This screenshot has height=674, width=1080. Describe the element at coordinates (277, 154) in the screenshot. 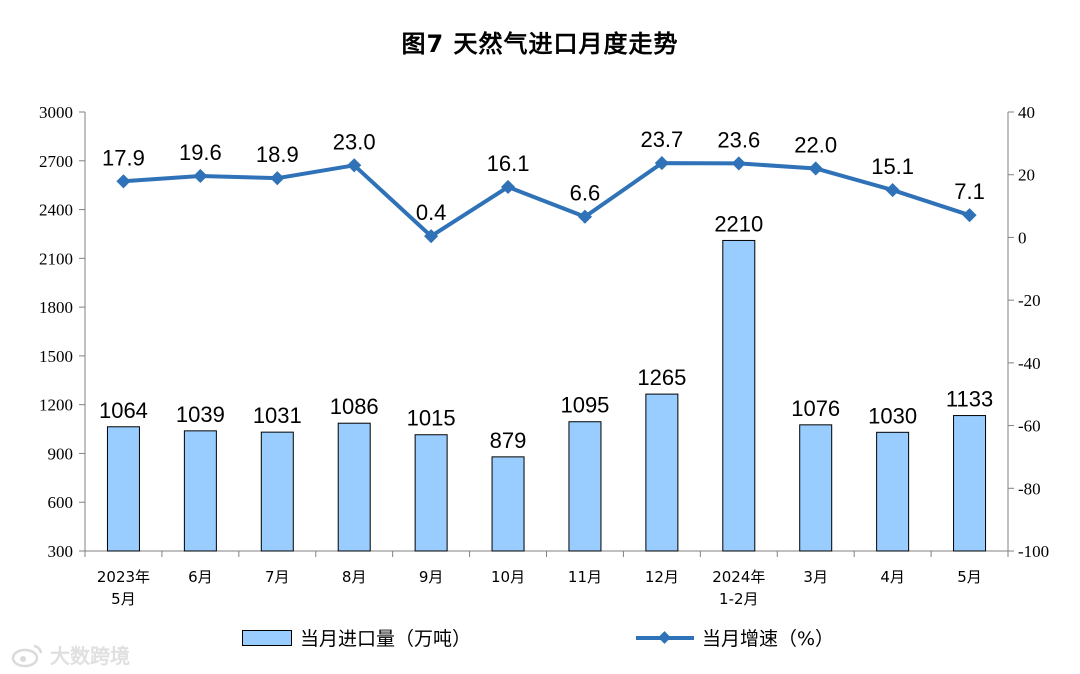

I see `line-data-label: 18.9` at that location.